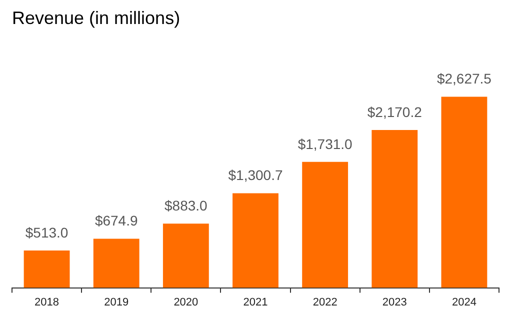 The width and height of the screenshot is (511, 320). I want to click on data-label: $674.9, so click(116, 220).